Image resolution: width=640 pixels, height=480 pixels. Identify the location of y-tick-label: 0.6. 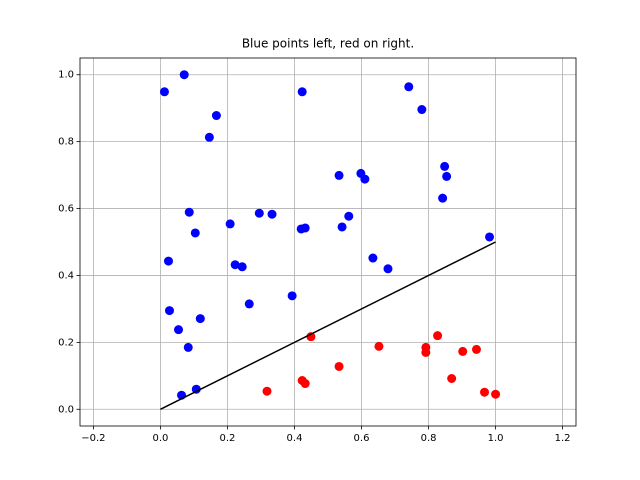
(66, 209).